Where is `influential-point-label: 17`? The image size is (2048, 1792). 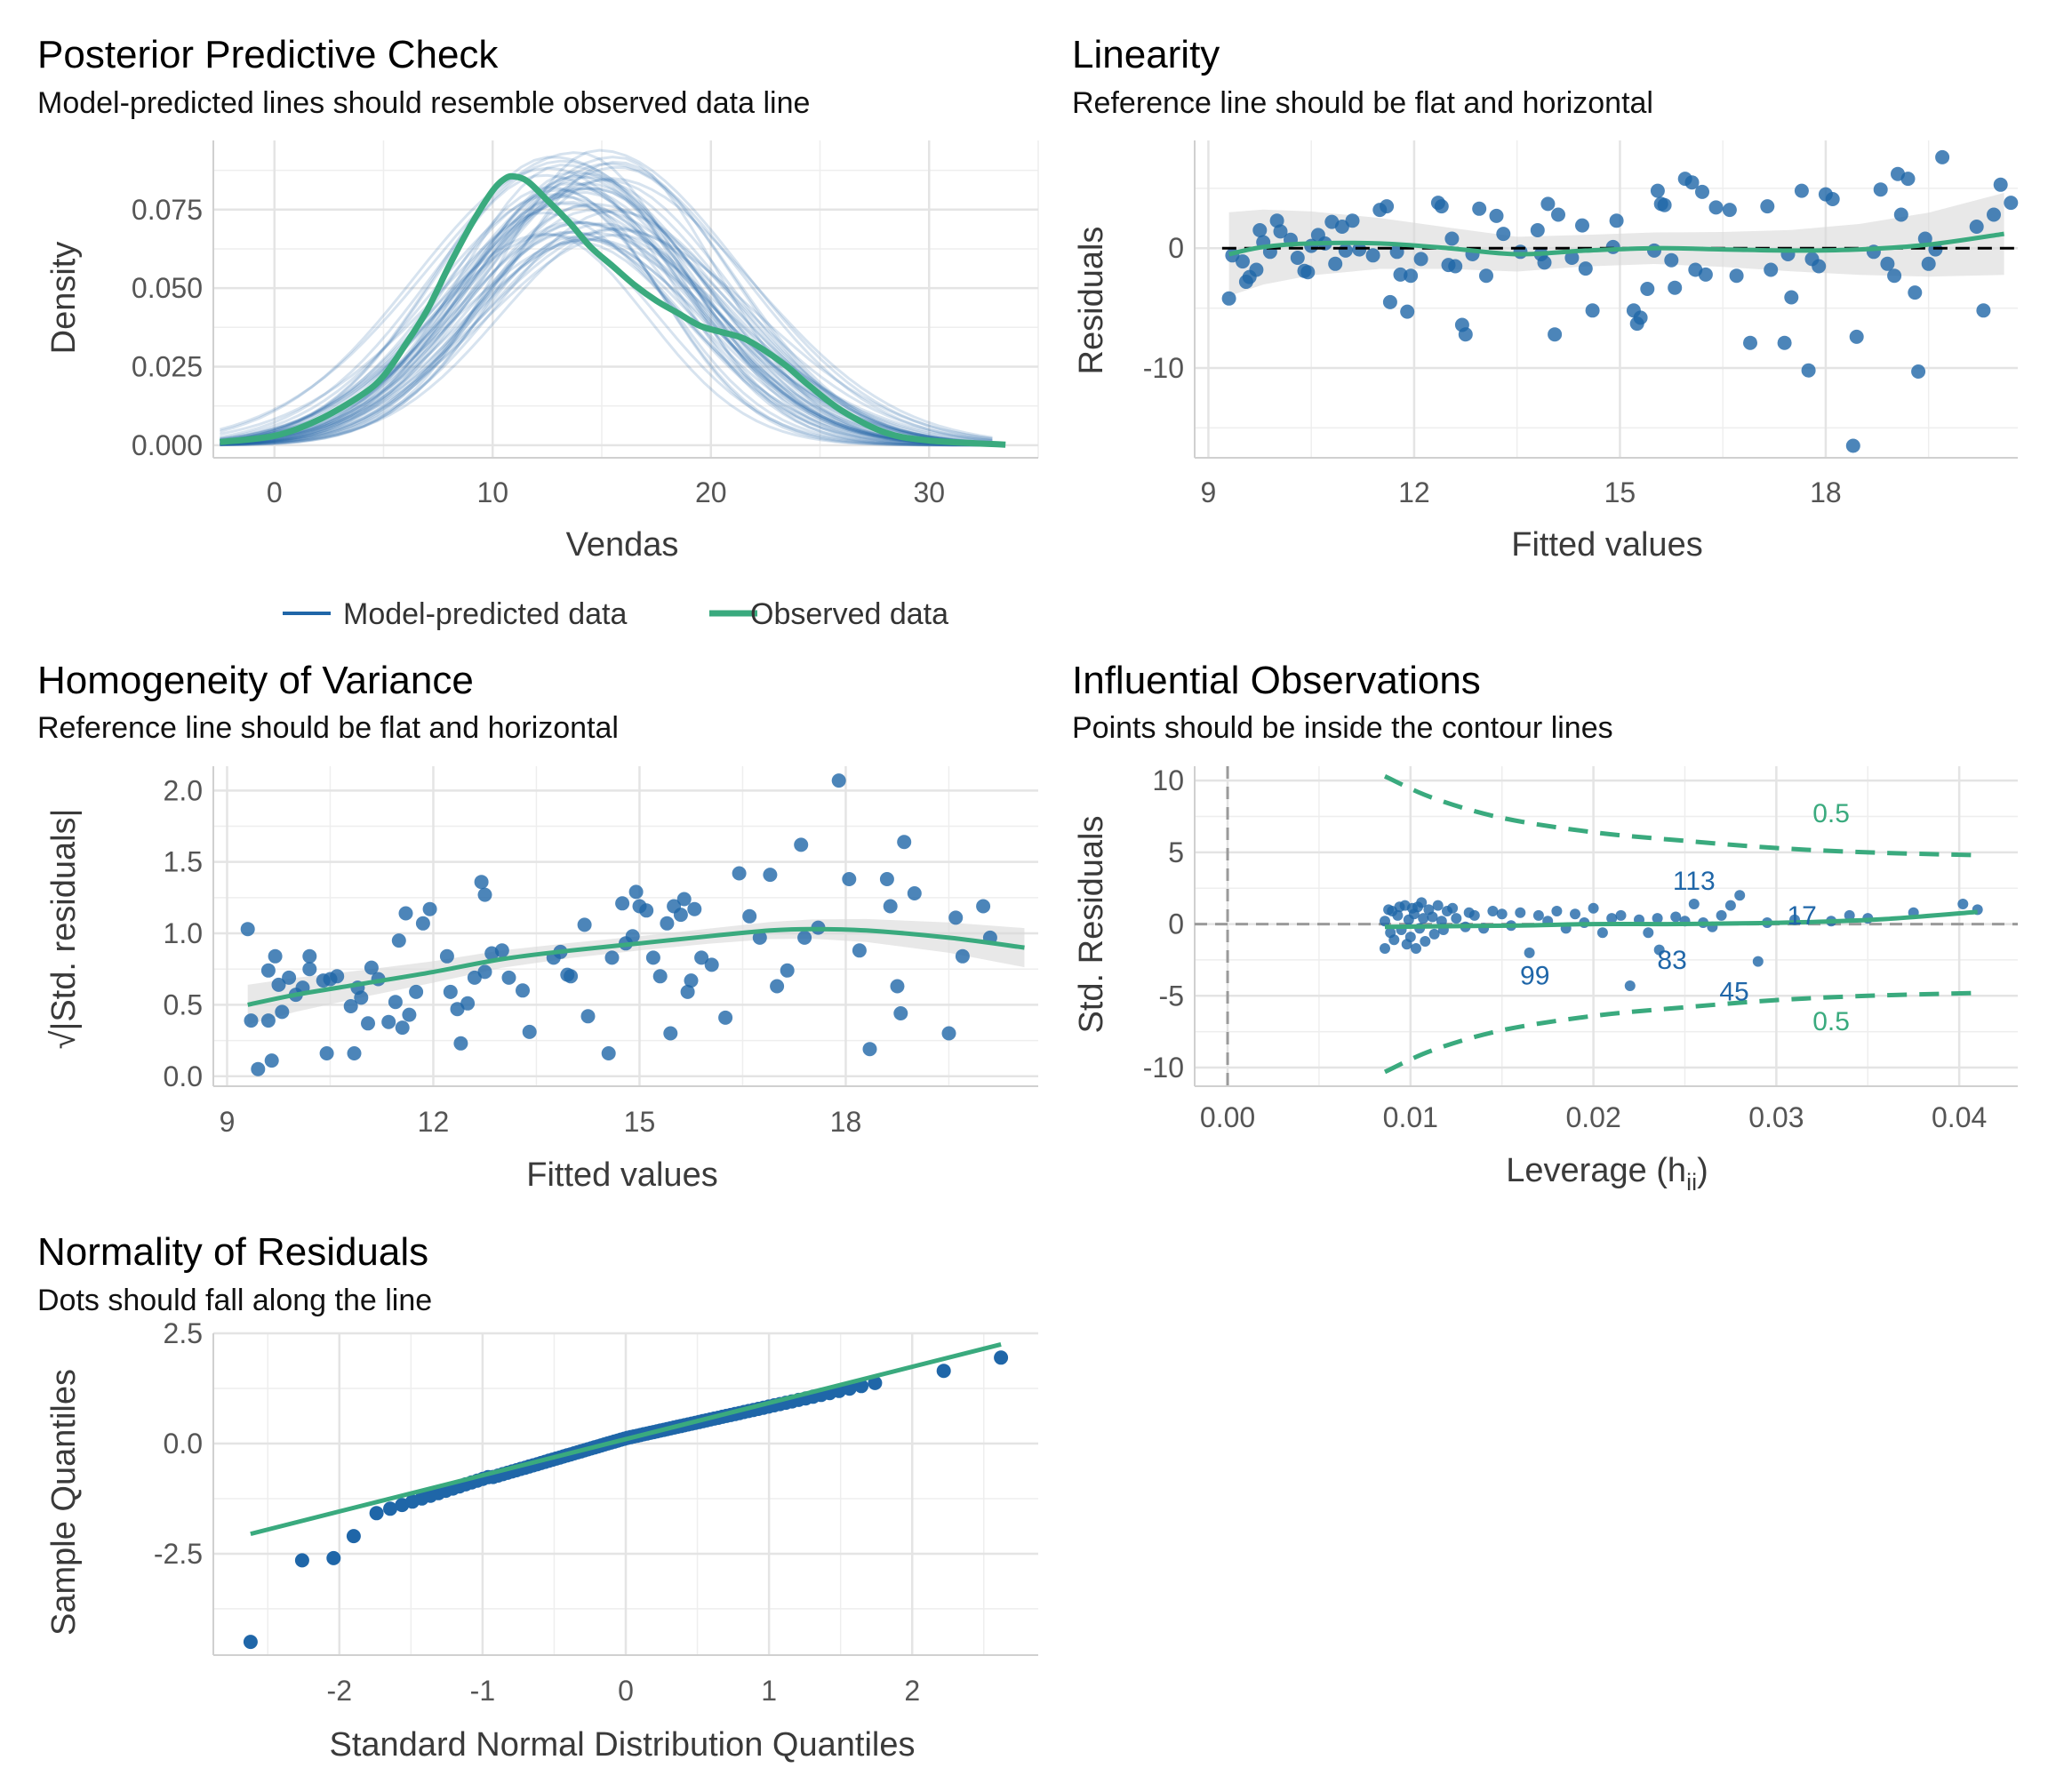
influential-point-label: 17 is located at coordinates (1801, 916).